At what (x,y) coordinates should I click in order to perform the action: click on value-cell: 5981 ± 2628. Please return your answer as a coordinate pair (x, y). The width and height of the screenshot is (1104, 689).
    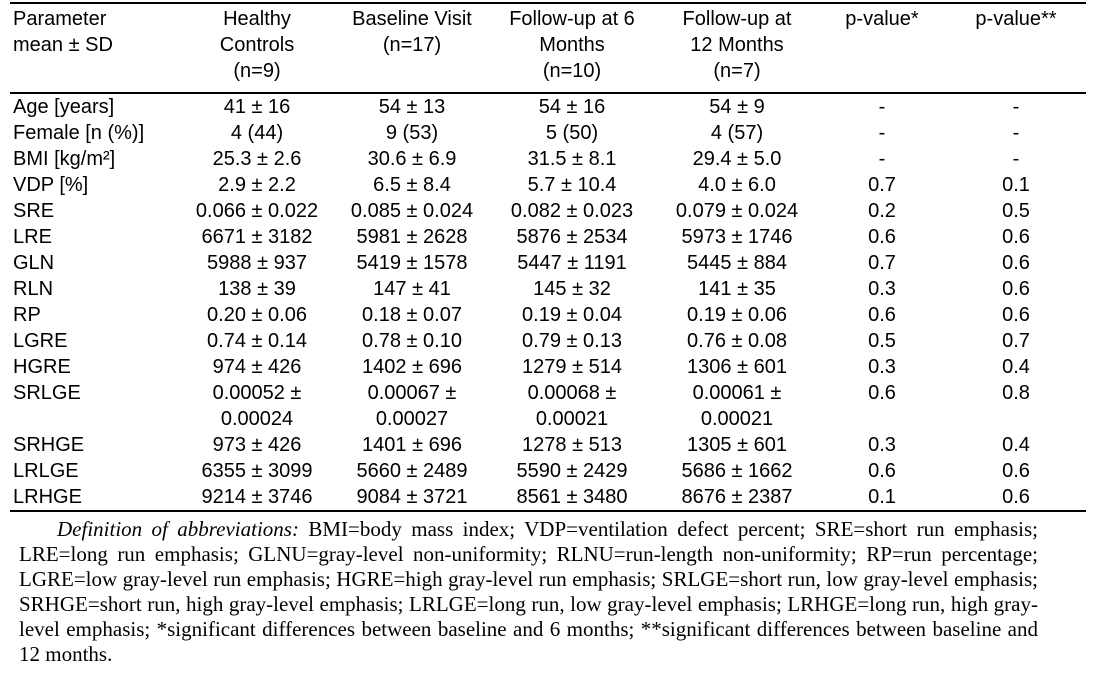
    Looking at the image, I should click on (412, 237).